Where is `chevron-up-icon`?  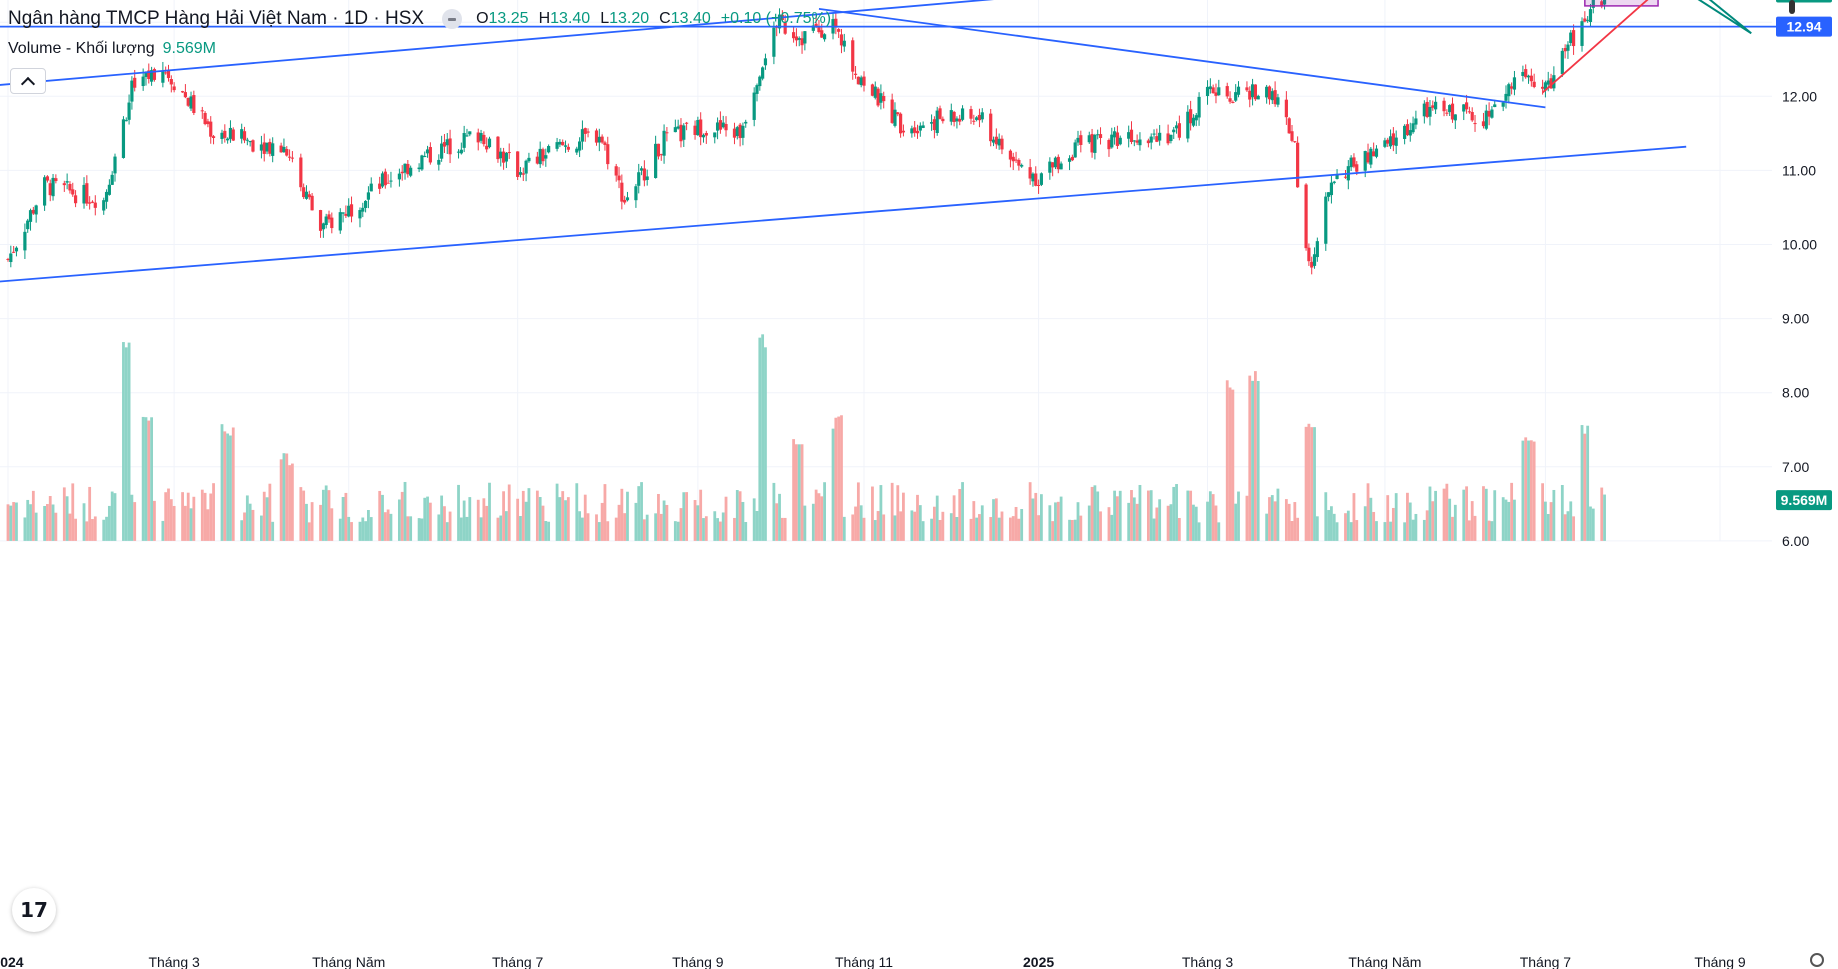 chevron-up-icon is located at coordinates (28, 83).